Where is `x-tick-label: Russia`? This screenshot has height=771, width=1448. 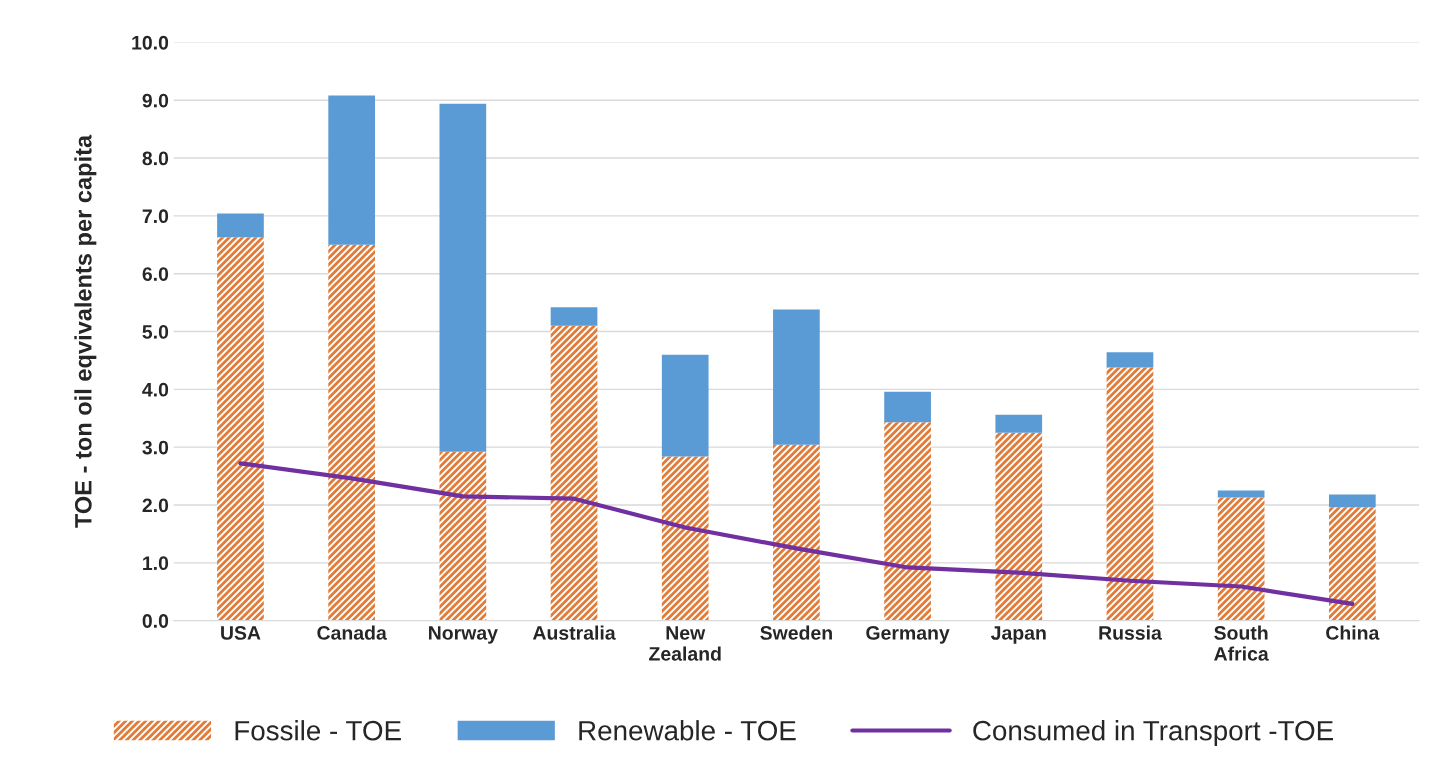 x-tick-label: Russia is located at coordinates (1130, 632).